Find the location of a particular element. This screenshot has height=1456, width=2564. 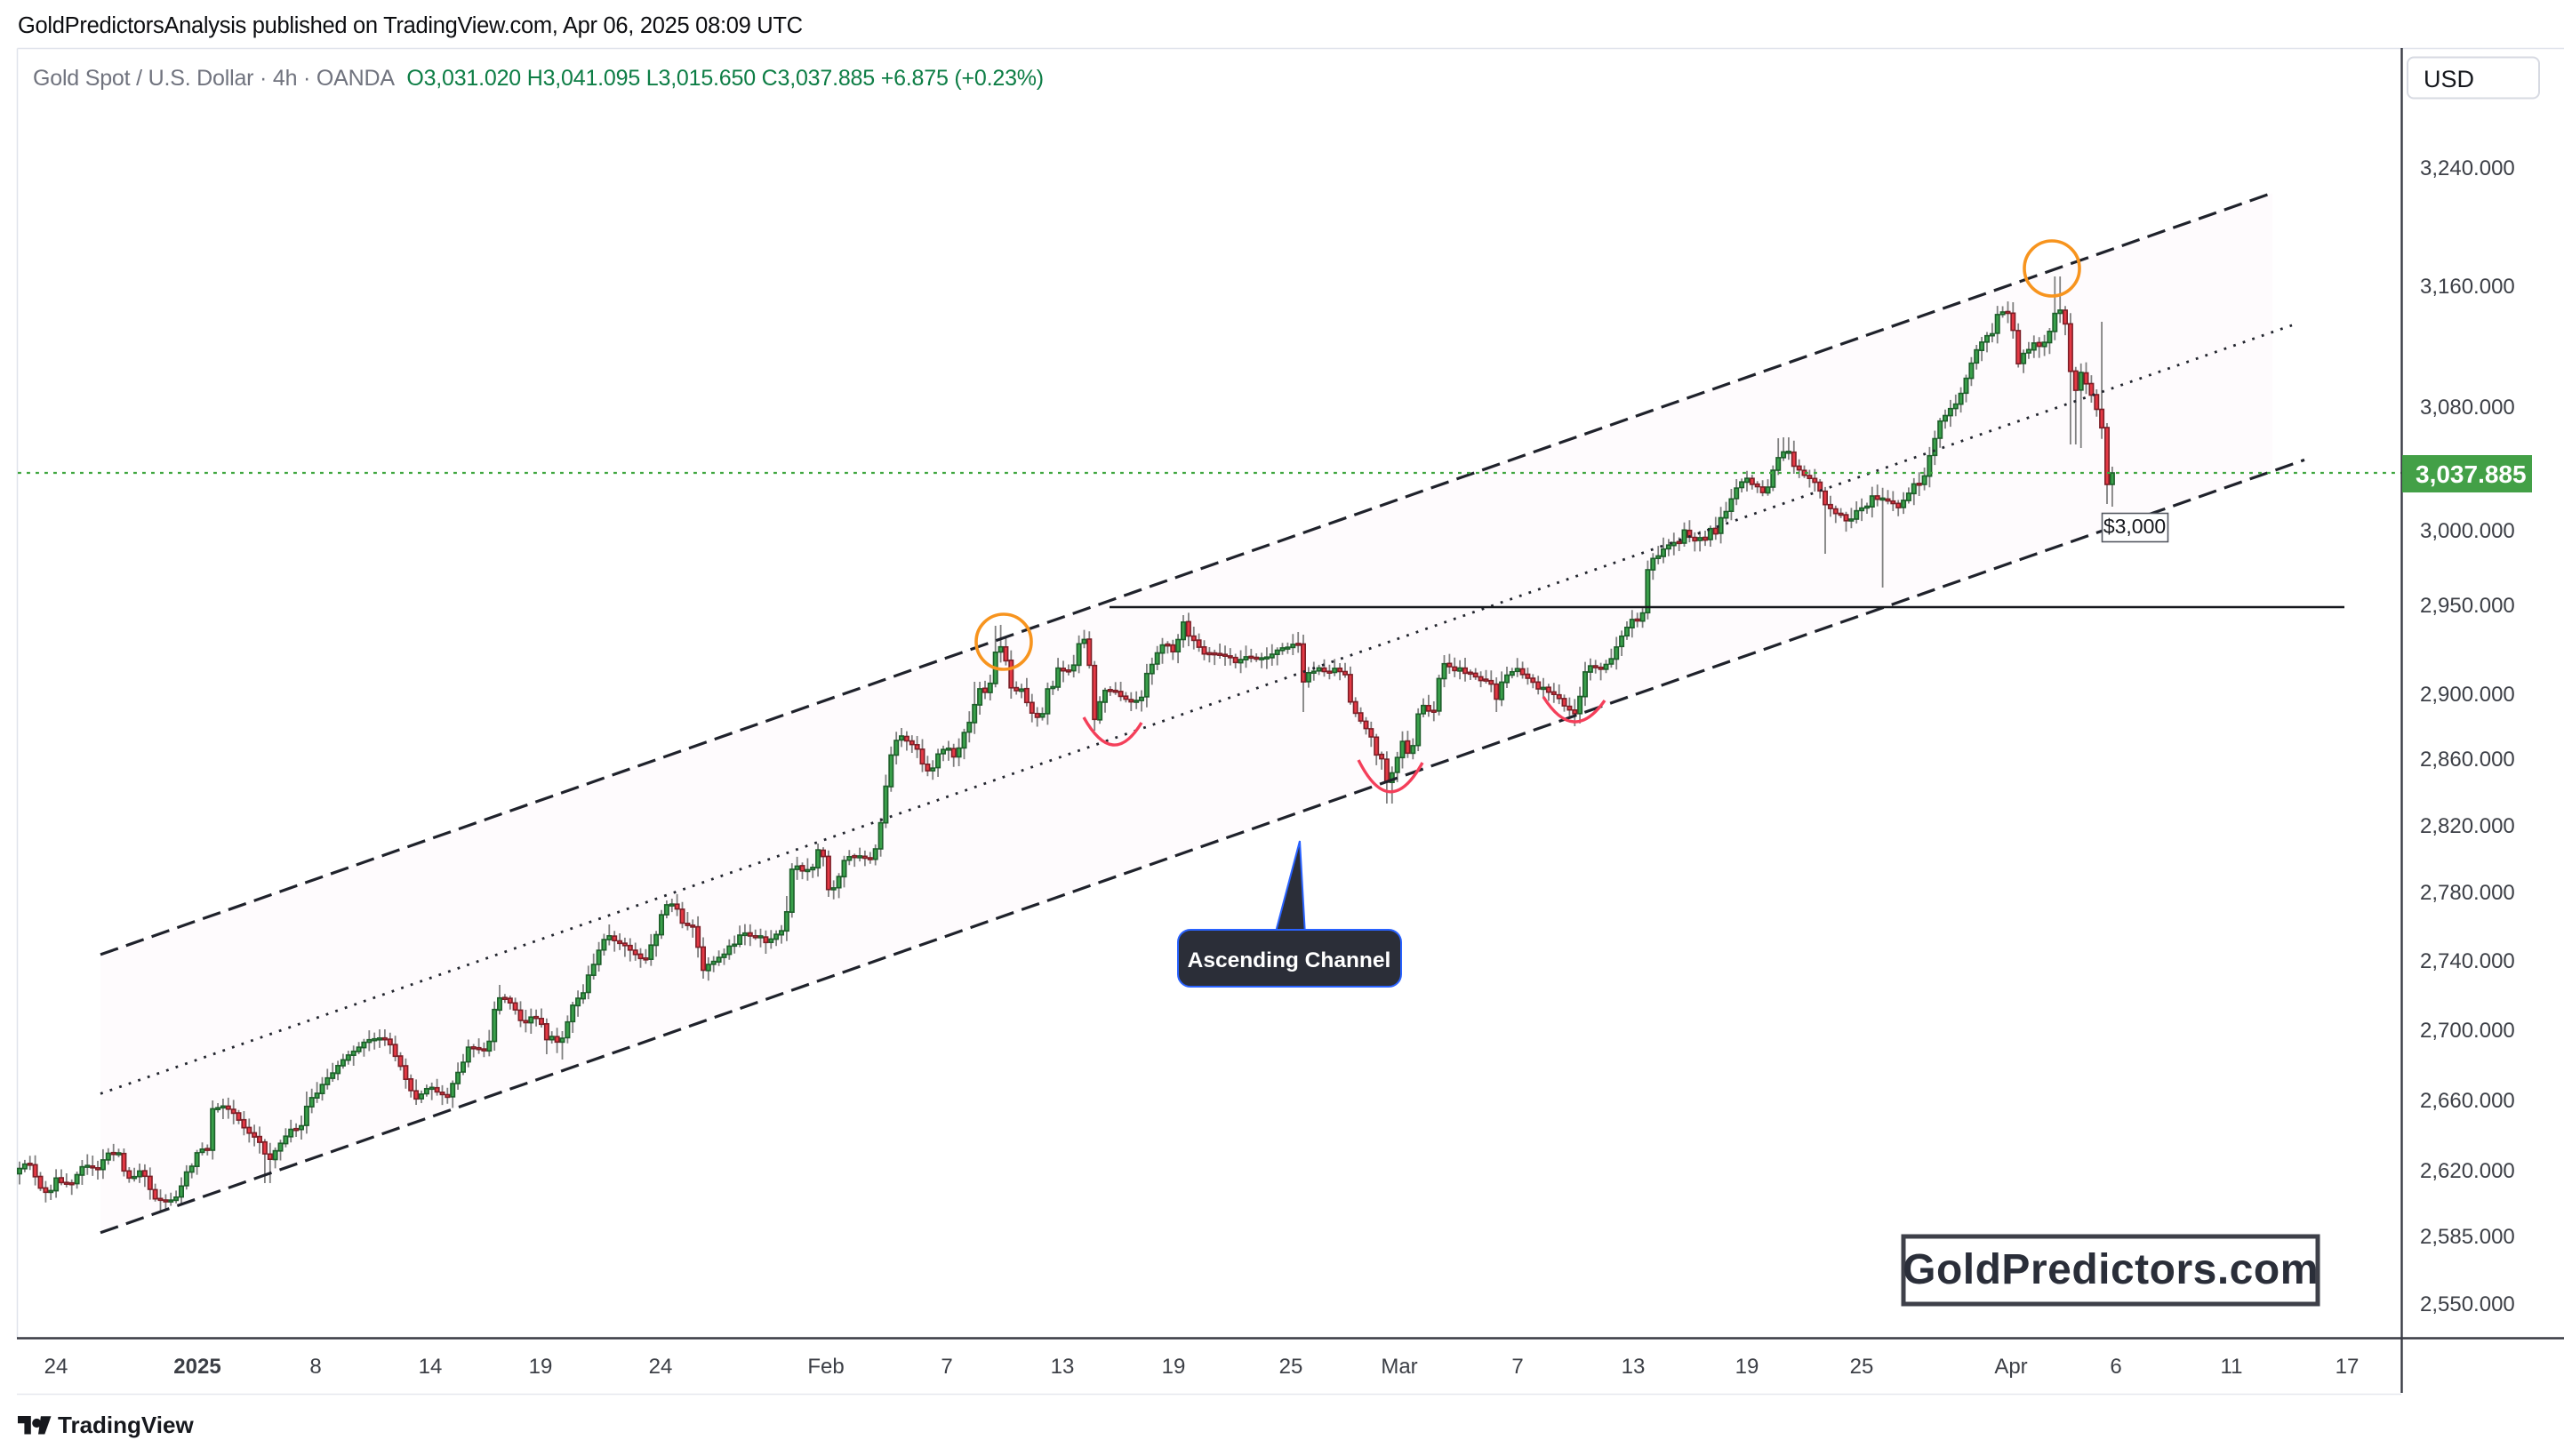

svg-text: Ascending Channel is located at coordinates (1289, 960).